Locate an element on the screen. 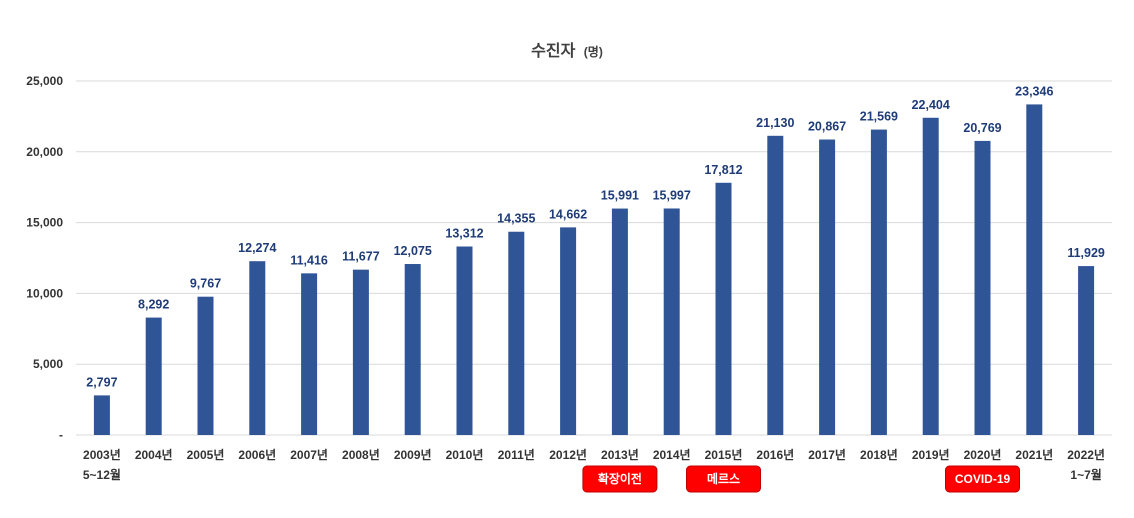  y-axis-ticks: - 5,000 10,000 15,000 20,000 25,000 is located at coordinates (44, 258).